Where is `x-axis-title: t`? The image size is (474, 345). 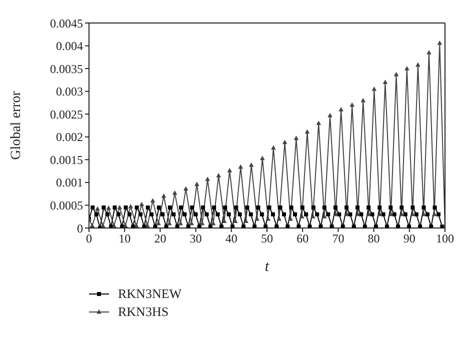
x-axis-title: t is located at coordinates (267, 267).